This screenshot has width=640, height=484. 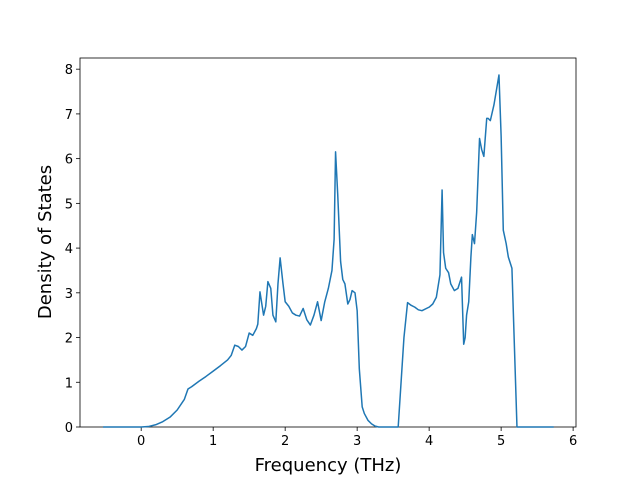 I want to click on y-tick-label: 2, so click(x=69, y=339).